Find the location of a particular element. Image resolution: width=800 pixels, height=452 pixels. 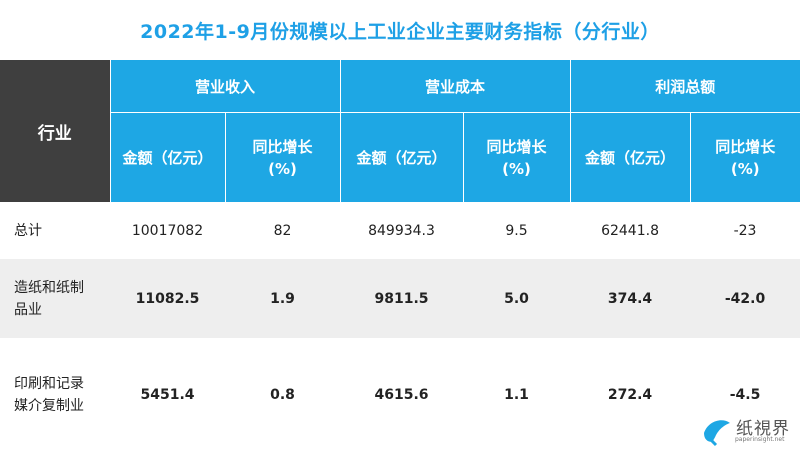

revenue-amount-cell: 5451.4 is located at coordinates (167, 395).